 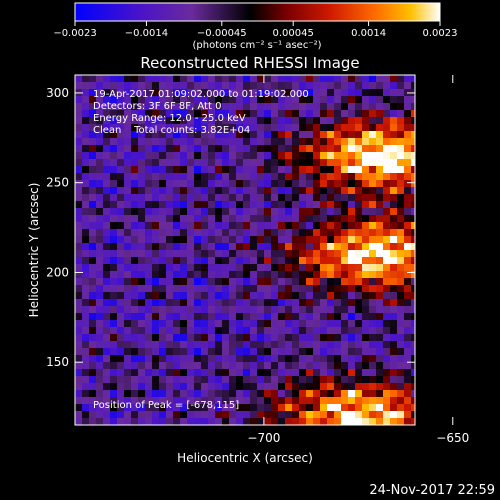 What do you see at coordinates (169, 118) in the screenshot?
I see `annotation-energy-range: Energy Range: 12.0 - 25.0 keV` at bounding box center [169, 118].